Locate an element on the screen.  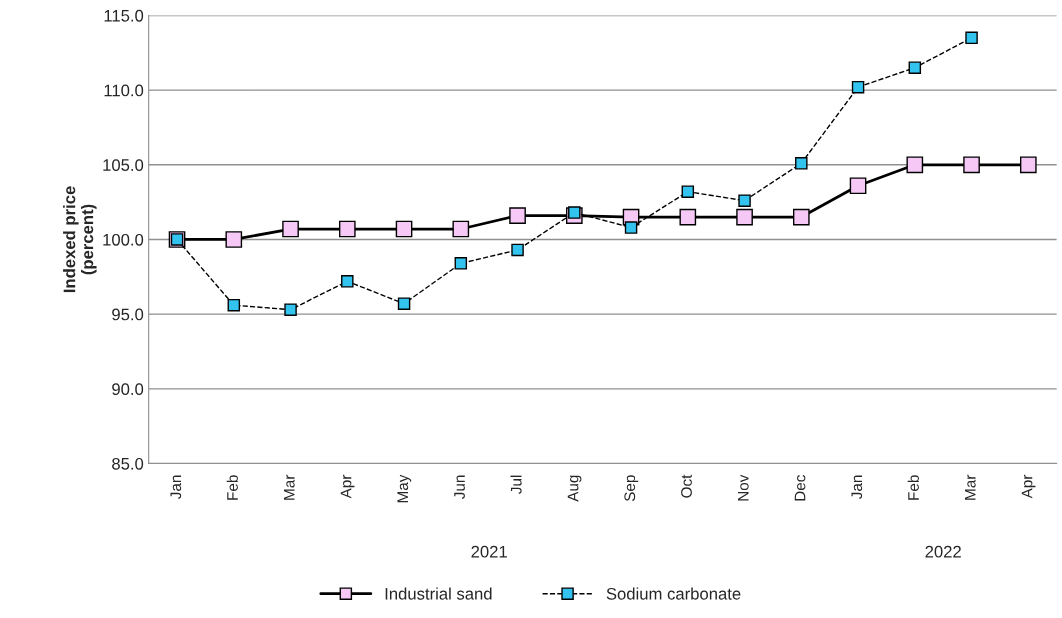
y-tick-label: 115.0 is located at coordinates (124, 15).